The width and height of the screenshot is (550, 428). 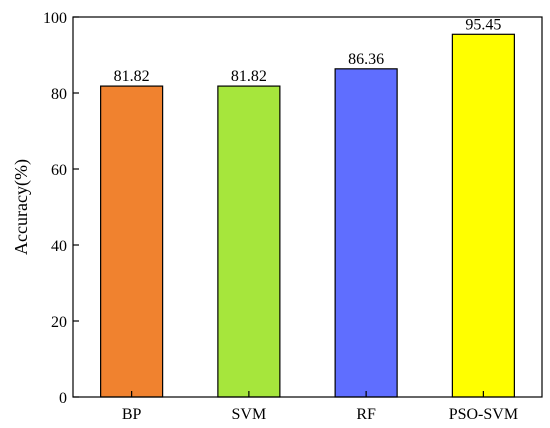 What do you see at coordinates (483, 24) in the screenshot?
I see `value-label: 95.45` at bounding box center [483, 24].